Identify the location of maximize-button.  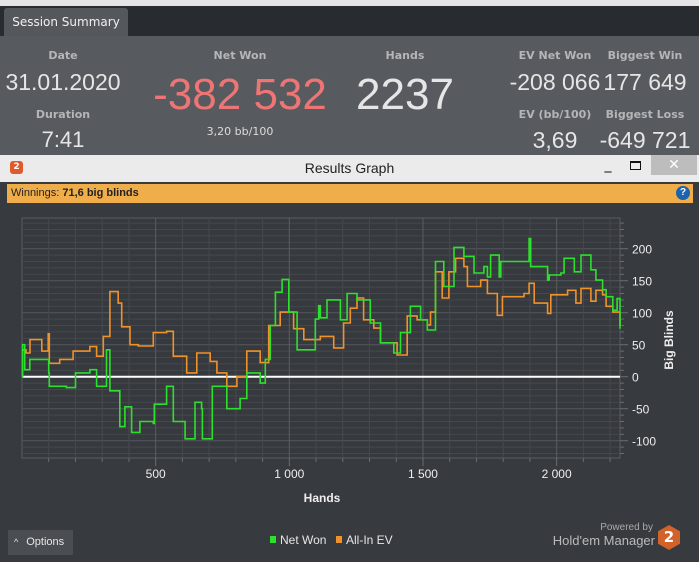
(635, 166).